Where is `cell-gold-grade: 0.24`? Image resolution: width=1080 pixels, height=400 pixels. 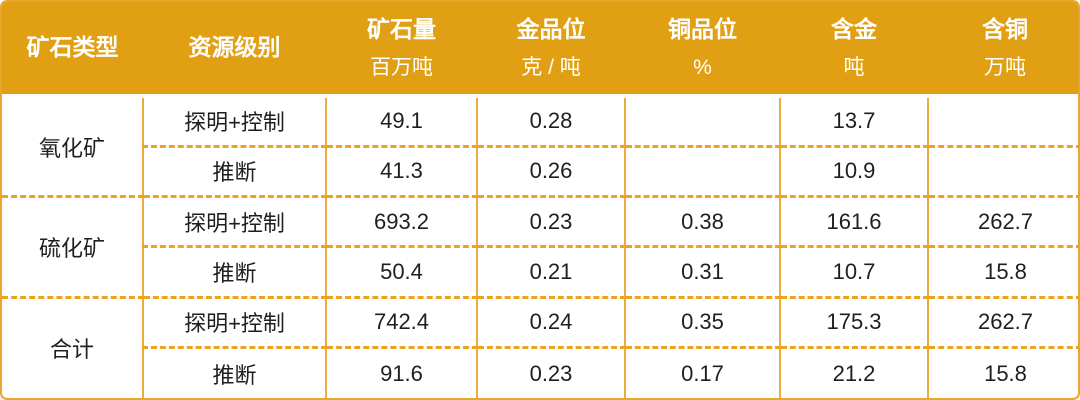 cell-gold-grade: 0.24 is located at coordinates (550, 321).